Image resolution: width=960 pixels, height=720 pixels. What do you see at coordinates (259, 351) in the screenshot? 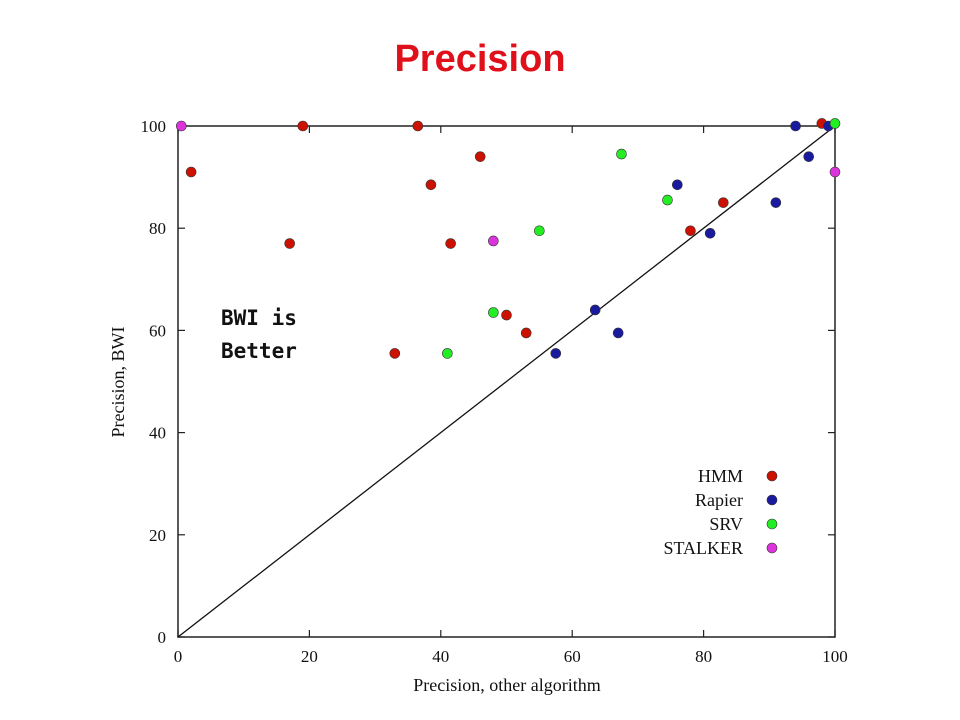
I see `annotation-line-2: Better` at bounding box center [259, 351].